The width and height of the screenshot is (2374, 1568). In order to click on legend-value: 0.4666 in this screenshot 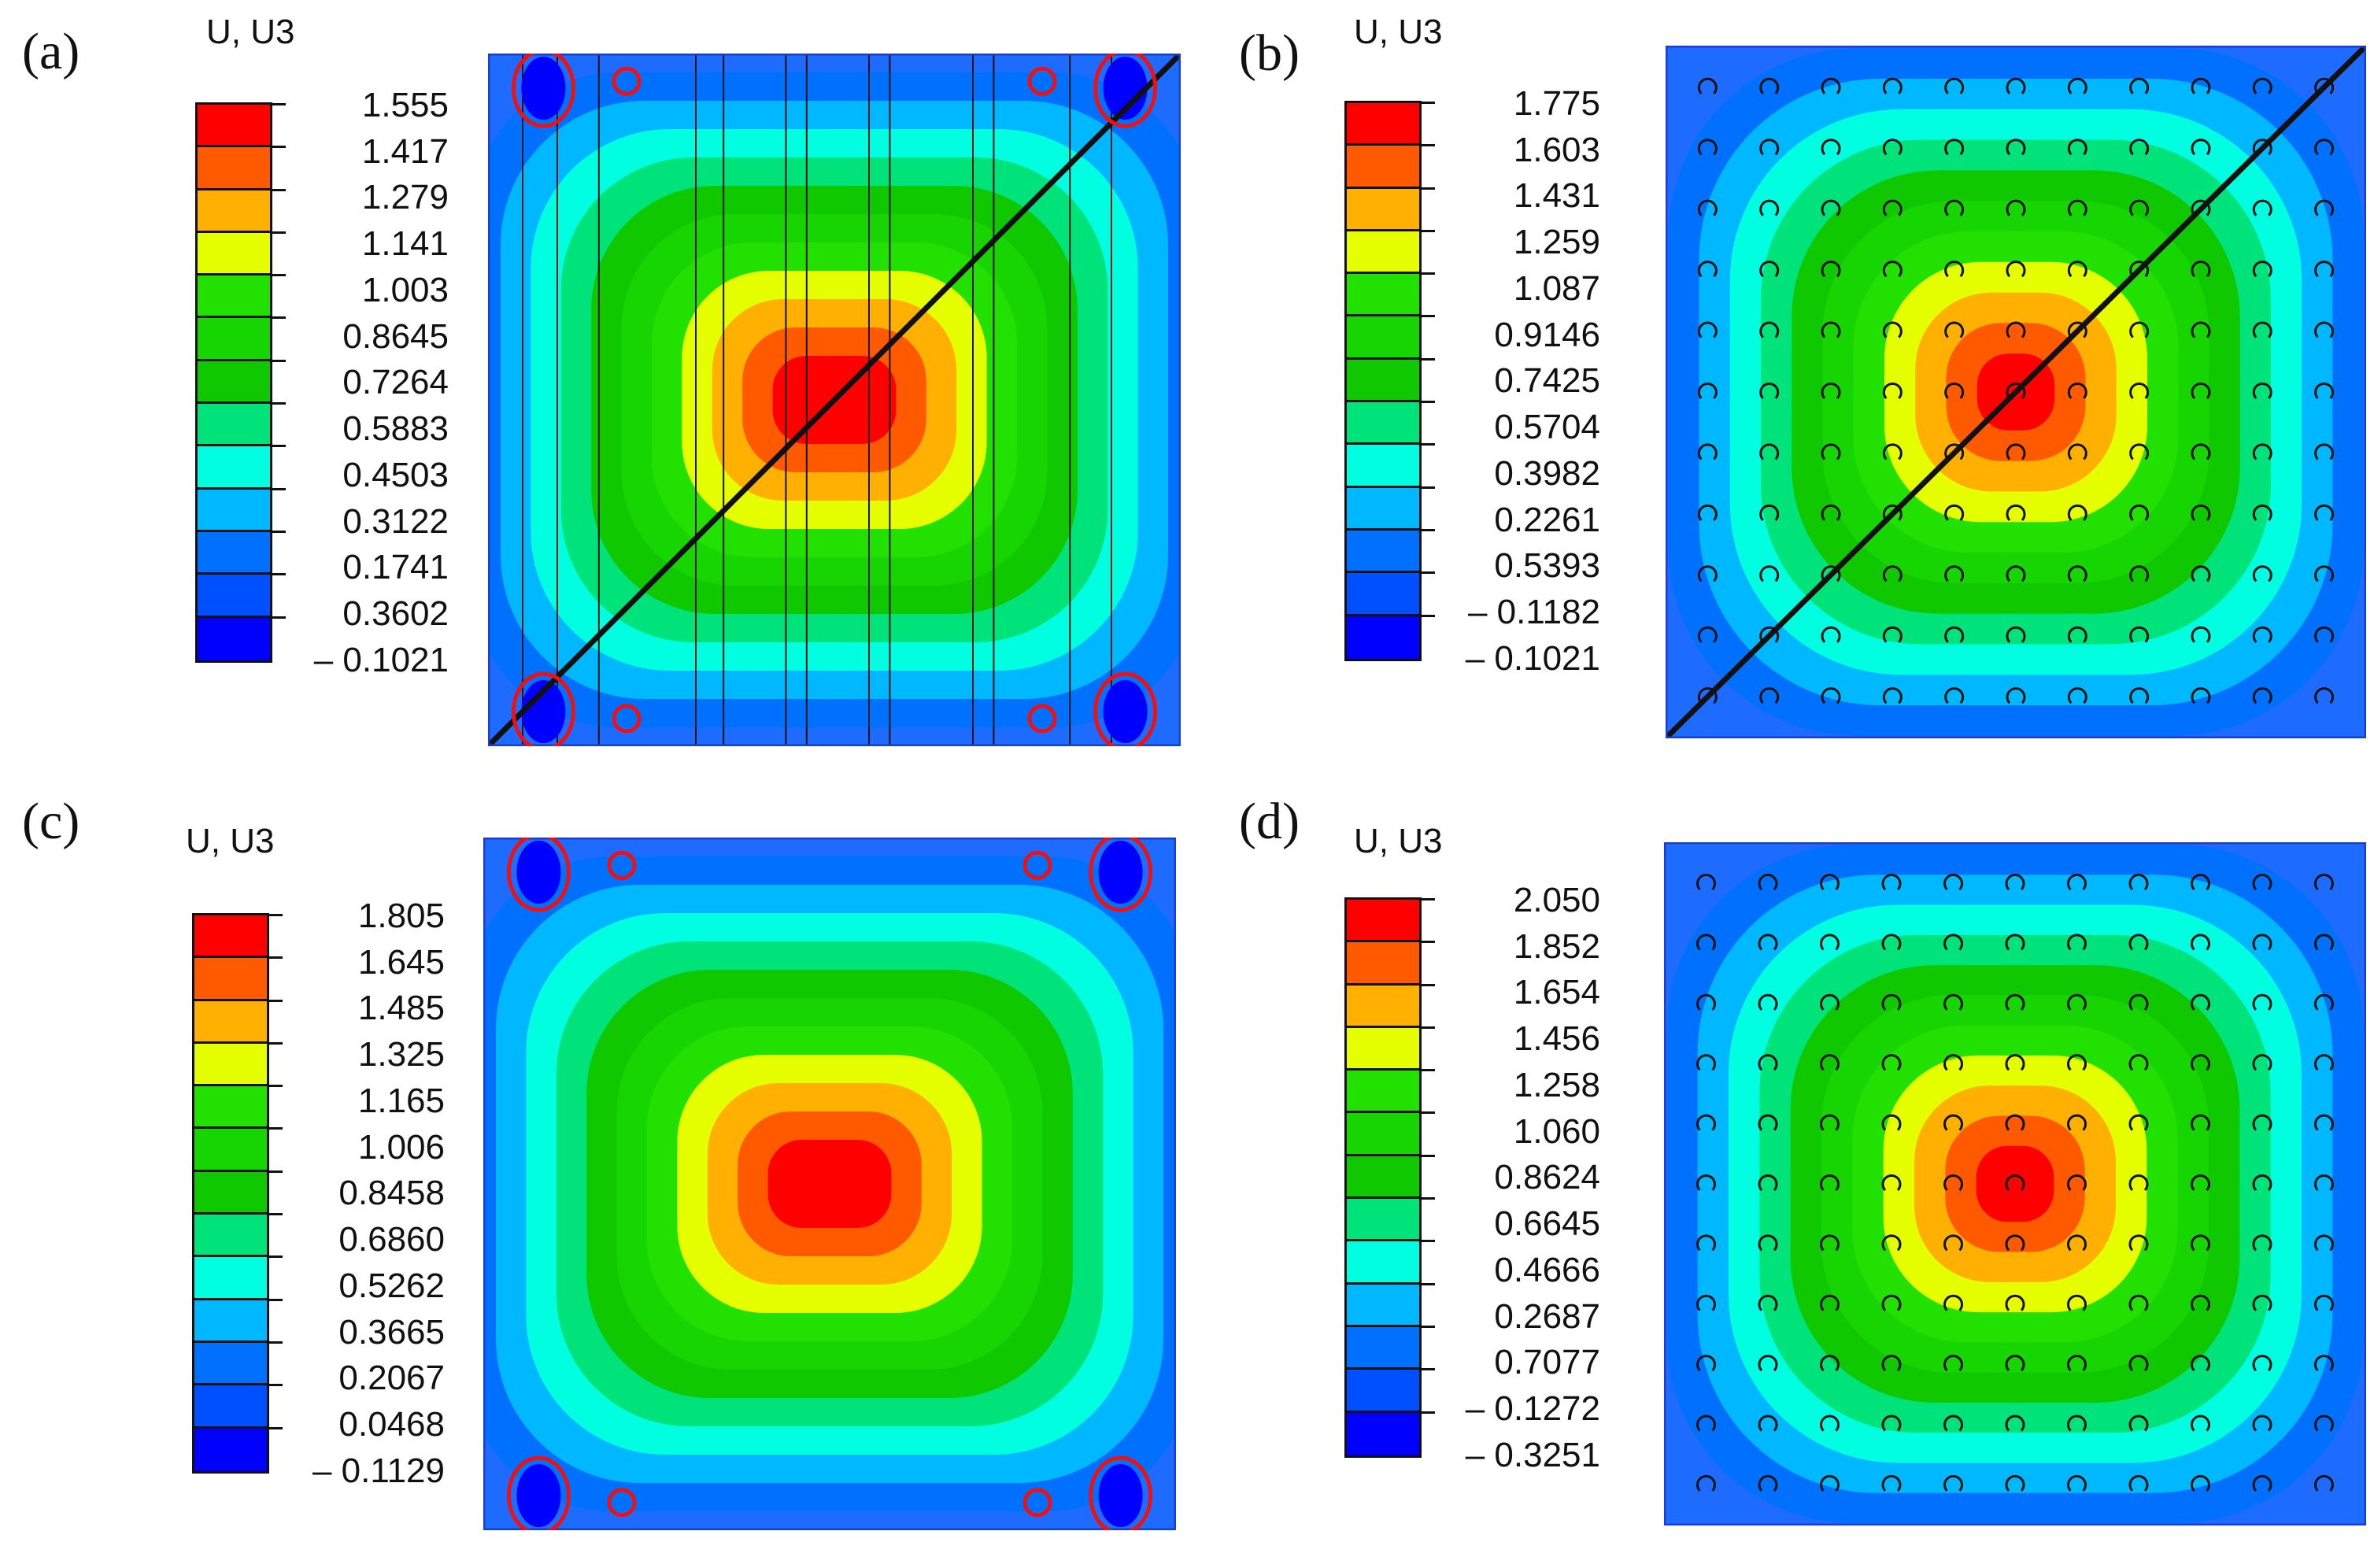, I will do `click(1547, 1270)`.